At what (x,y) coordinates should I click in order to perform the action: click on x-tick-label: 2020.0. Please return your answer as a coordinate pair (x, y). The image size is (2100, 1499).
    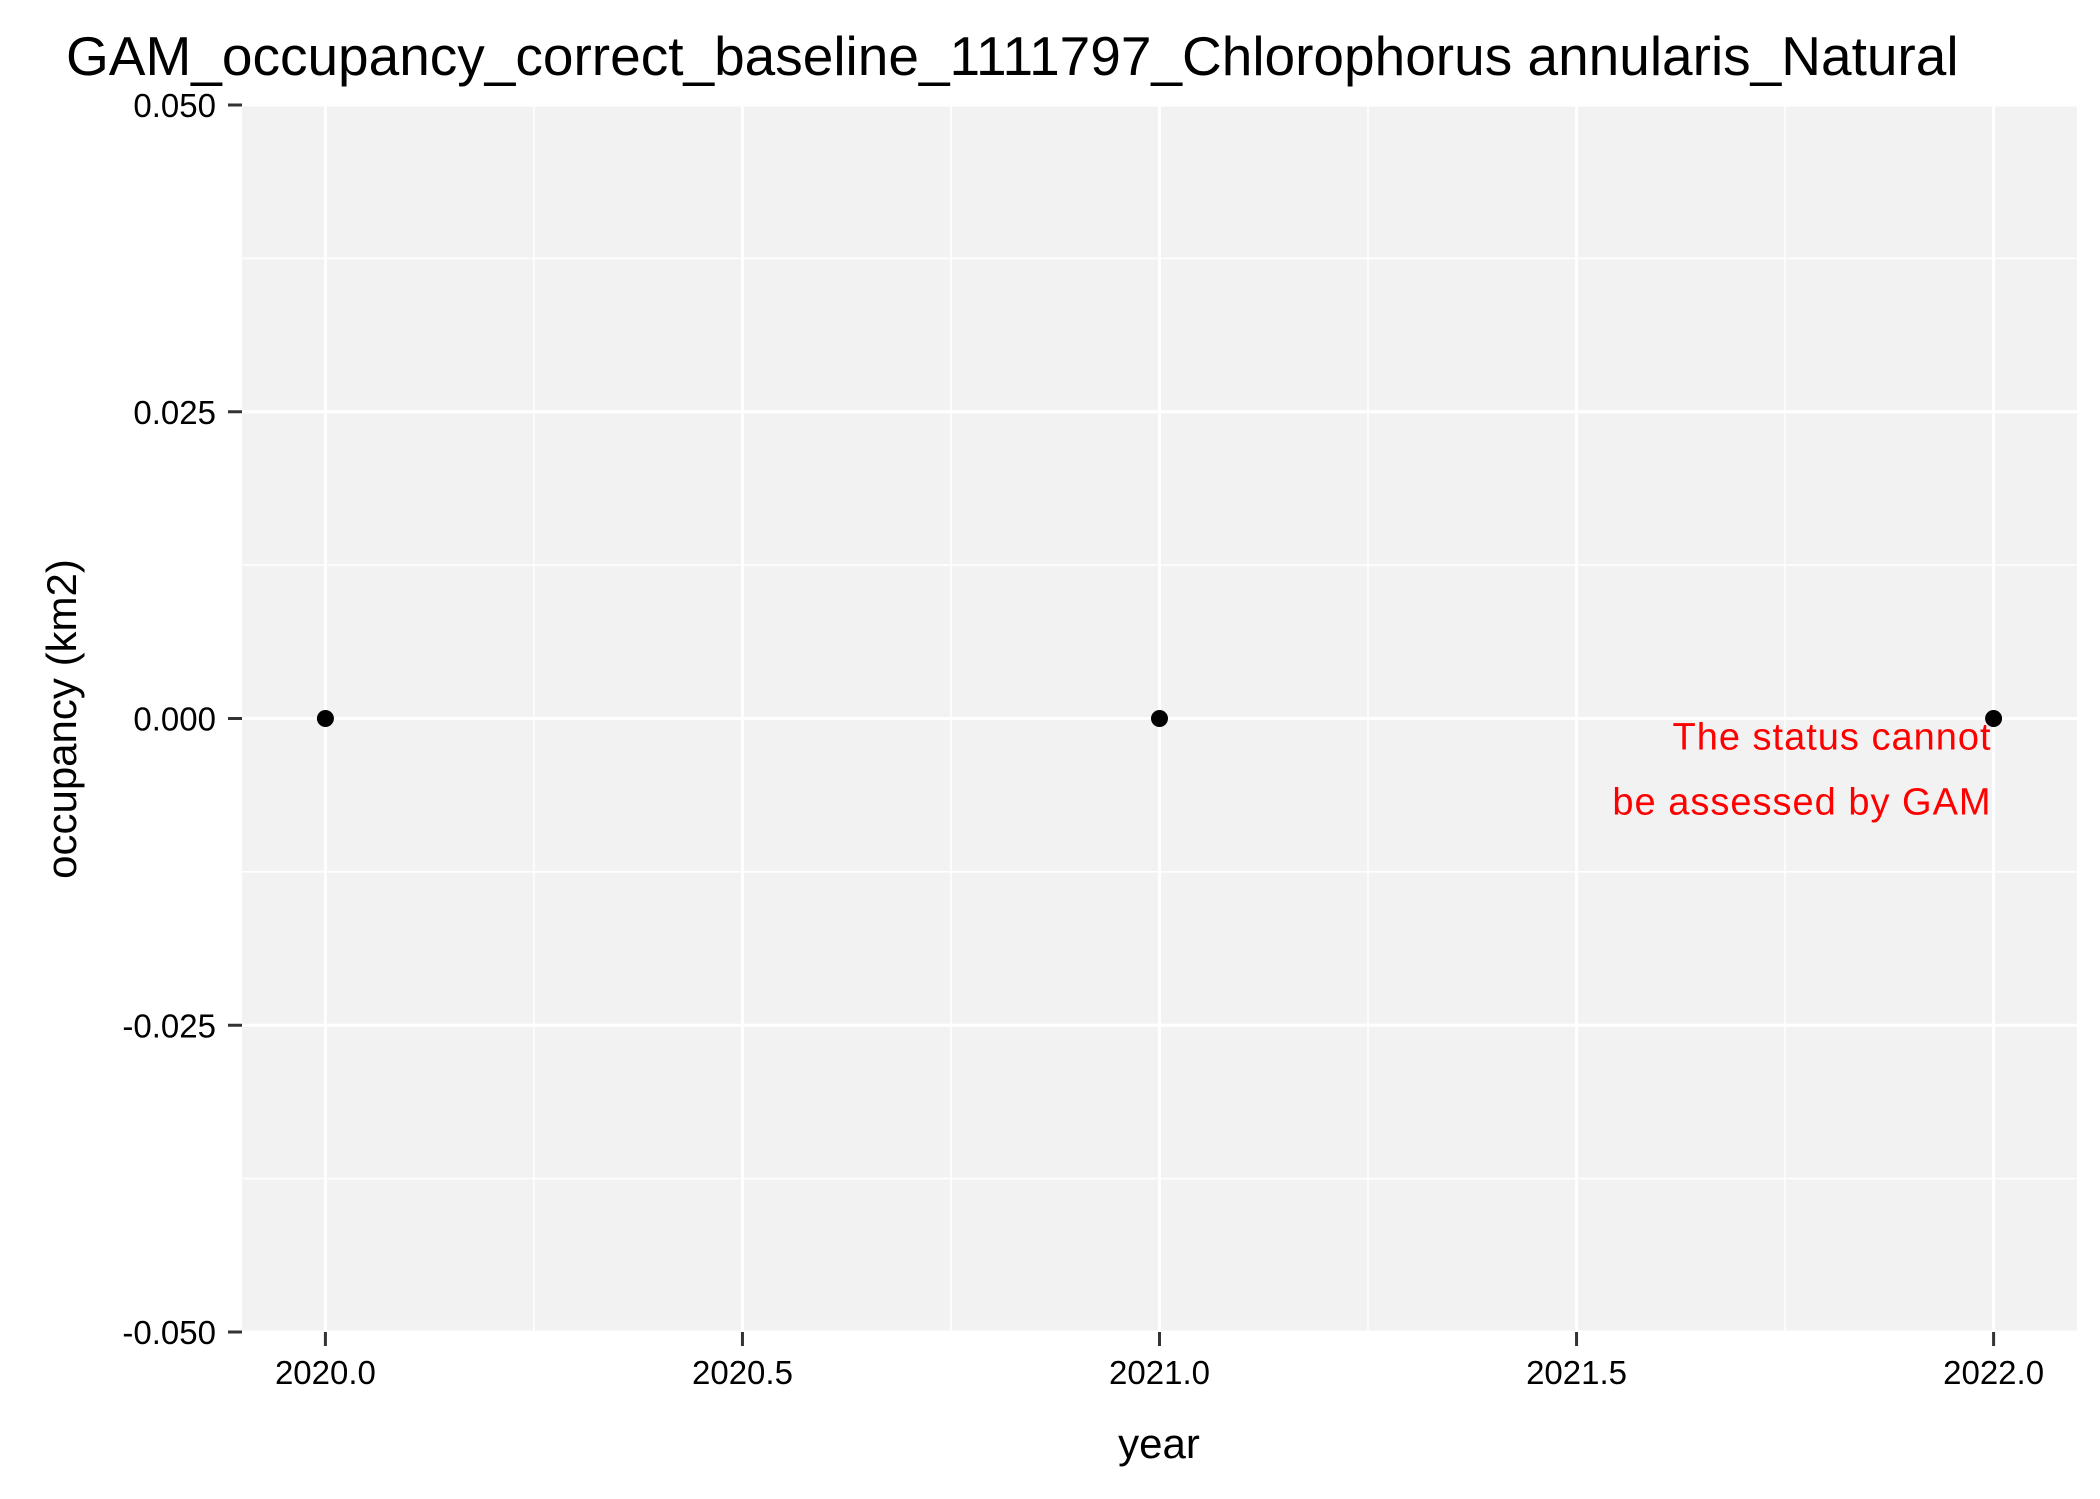
    Looking at the image, I should click on (325, 1372).